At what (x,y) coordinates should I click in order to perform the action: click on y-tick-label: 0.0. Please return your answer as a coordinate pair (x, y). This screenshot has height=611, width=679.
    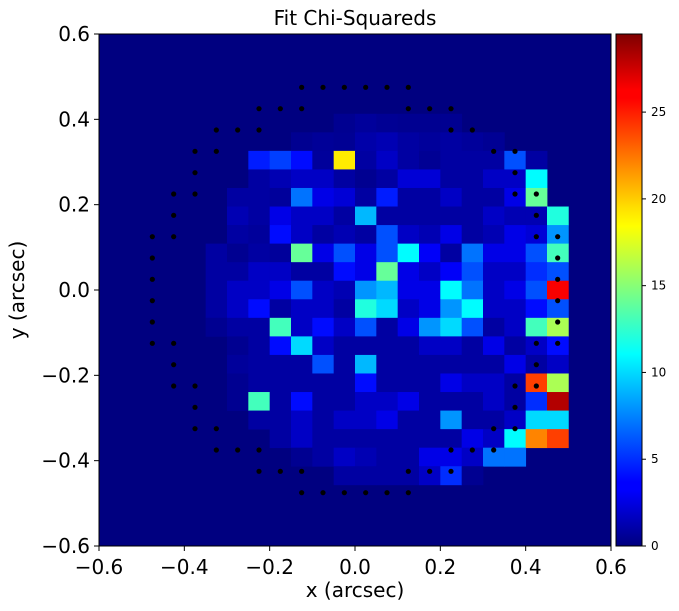
    Looking at the image, I should click on (74, 290).